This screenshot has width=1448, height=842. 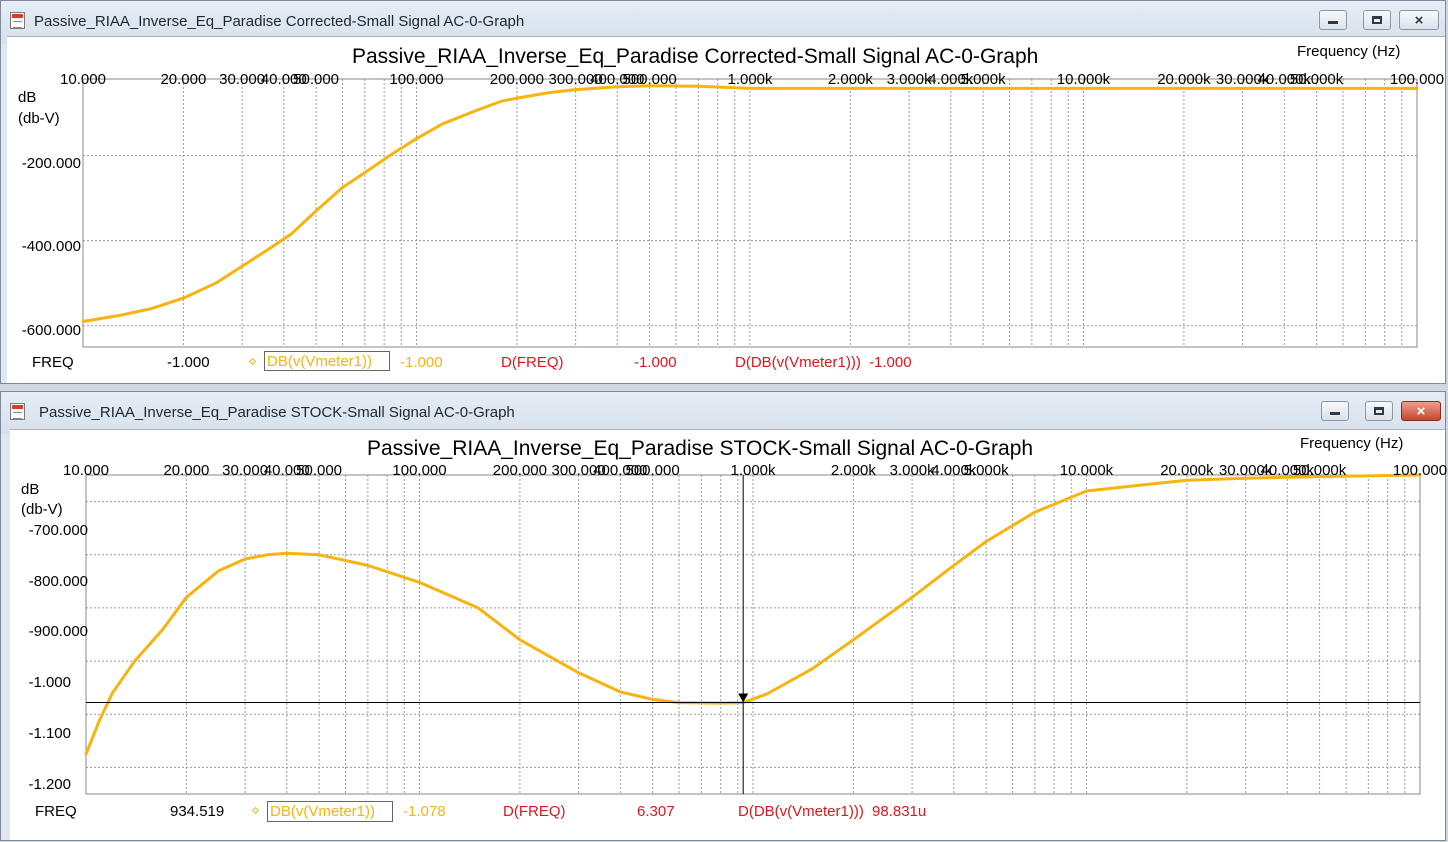 What do you see at coordinates (51, 246) in the screenshot?
I see `y-tick-label: -400.000` at bounding box center [51, 246].